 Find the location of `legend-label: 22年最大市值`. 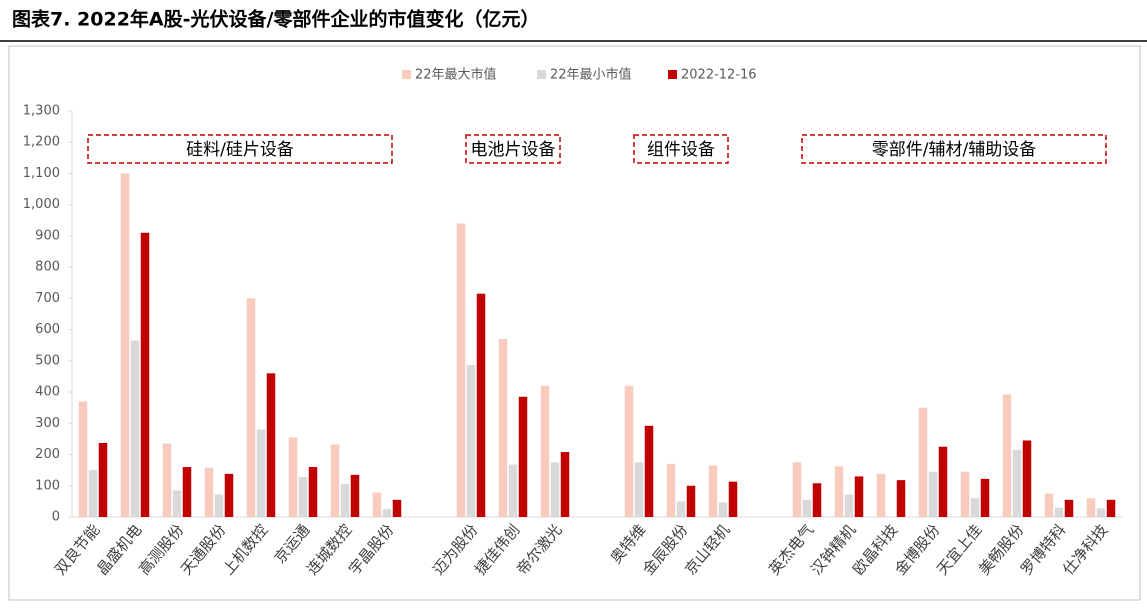

legend-label: 22年最大市值 is located at coordinates (456, 75).